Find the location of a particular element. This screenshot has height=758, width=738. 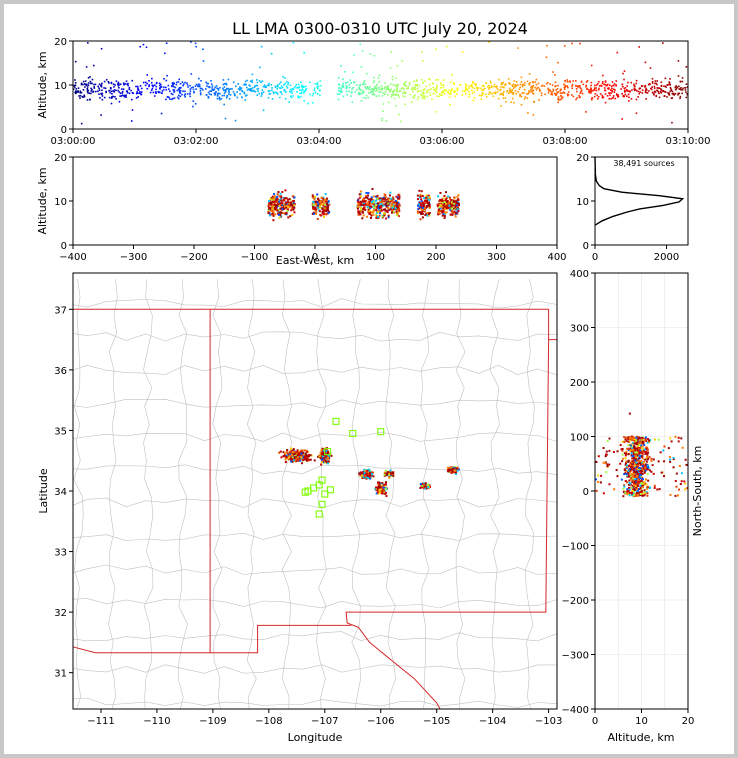

time-height-ylabel: Altitude, km is located at coordinates (42, 84).